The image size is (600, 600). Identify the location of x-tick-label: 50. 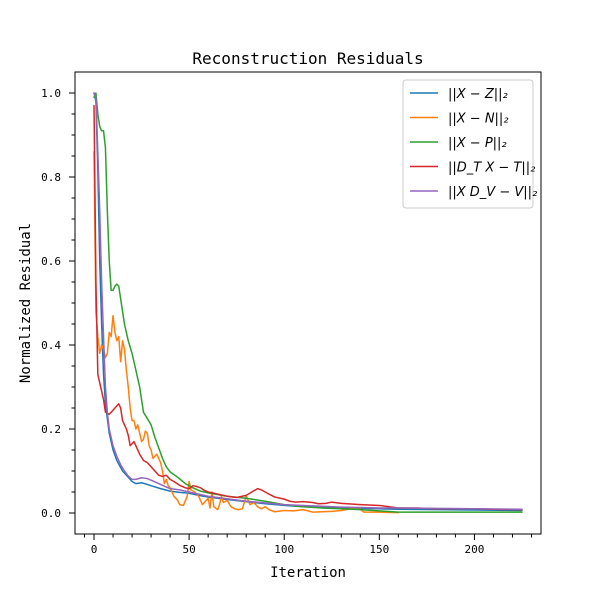
(188, 549).